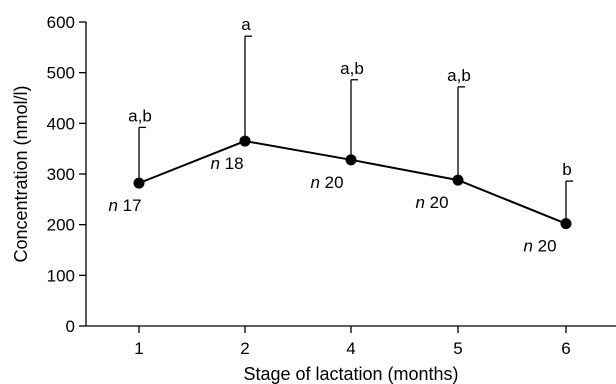 The height and width of the screenshot is (384, 616). I want to click on y-axis-title: Concentration (nmol/l), so click(21, 173).